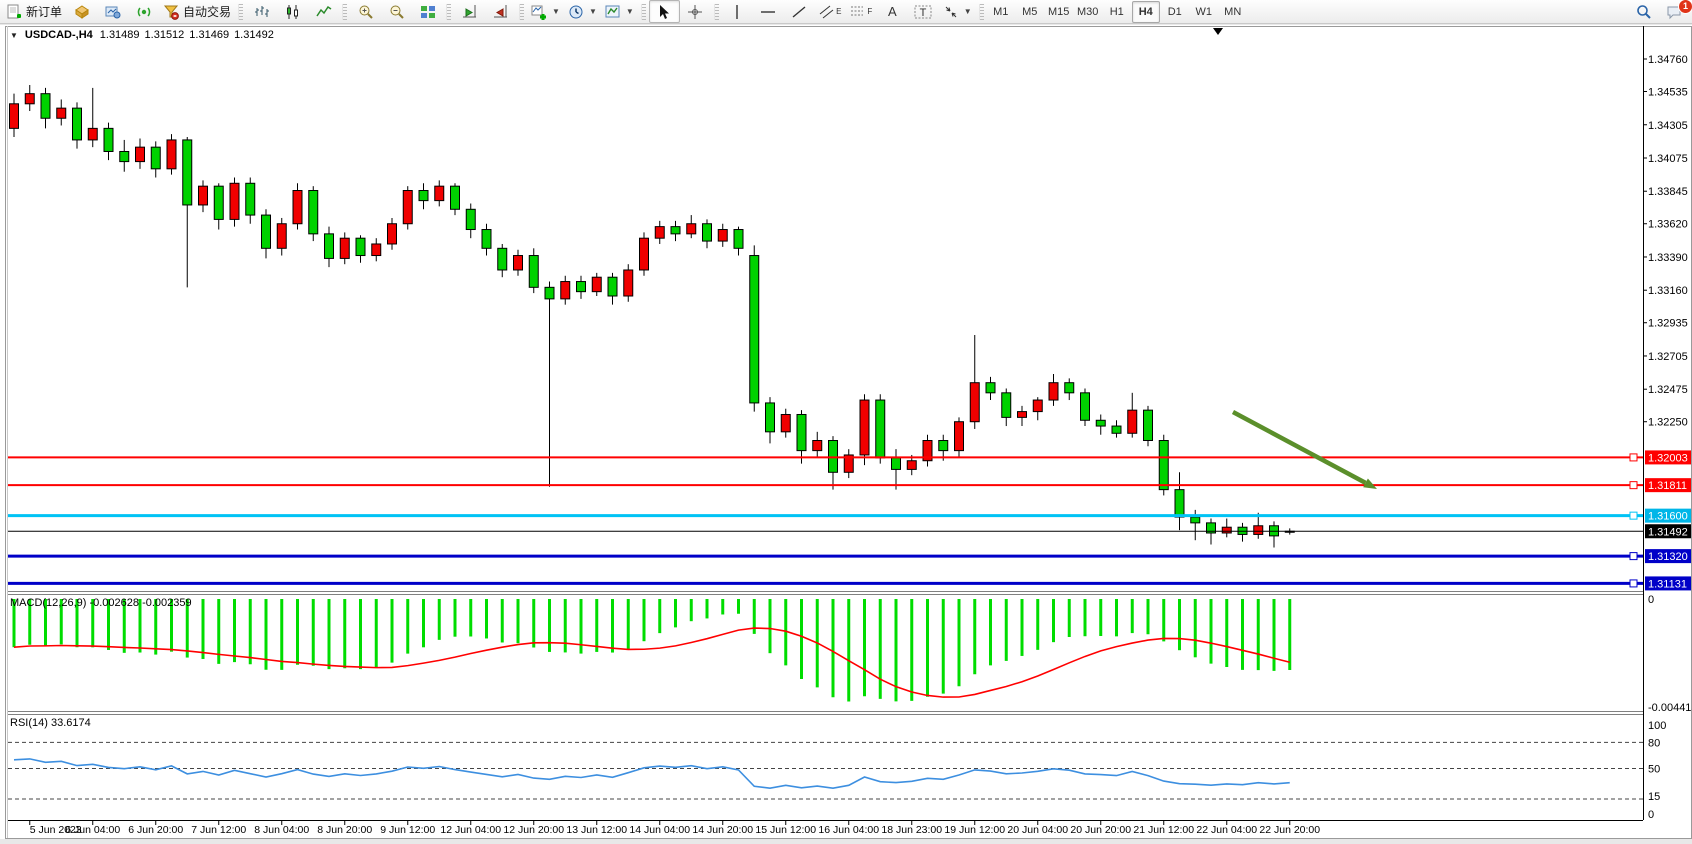 This screenshot has width=1692, height=844. I want to click on chart-cube-icon, so click(81, 11).